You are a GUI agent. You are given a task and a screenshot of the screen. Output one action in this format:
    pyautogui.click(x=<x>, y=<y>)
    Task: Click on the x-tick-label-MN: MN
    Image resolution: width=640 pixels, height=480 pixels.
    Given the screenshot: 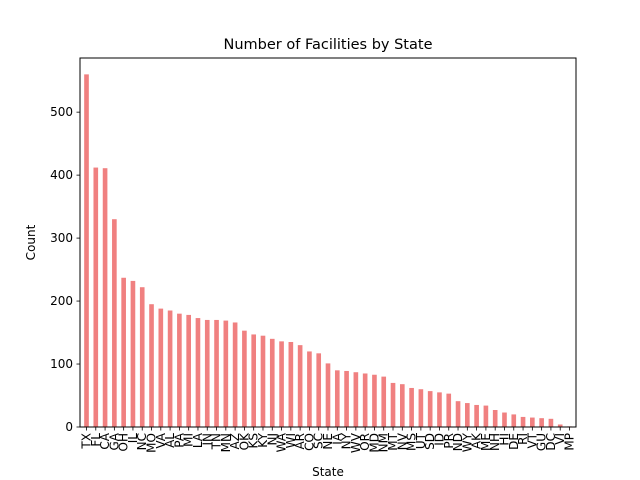 What is the action you would take?
    pyautogui.click(x=226, y=442)
    